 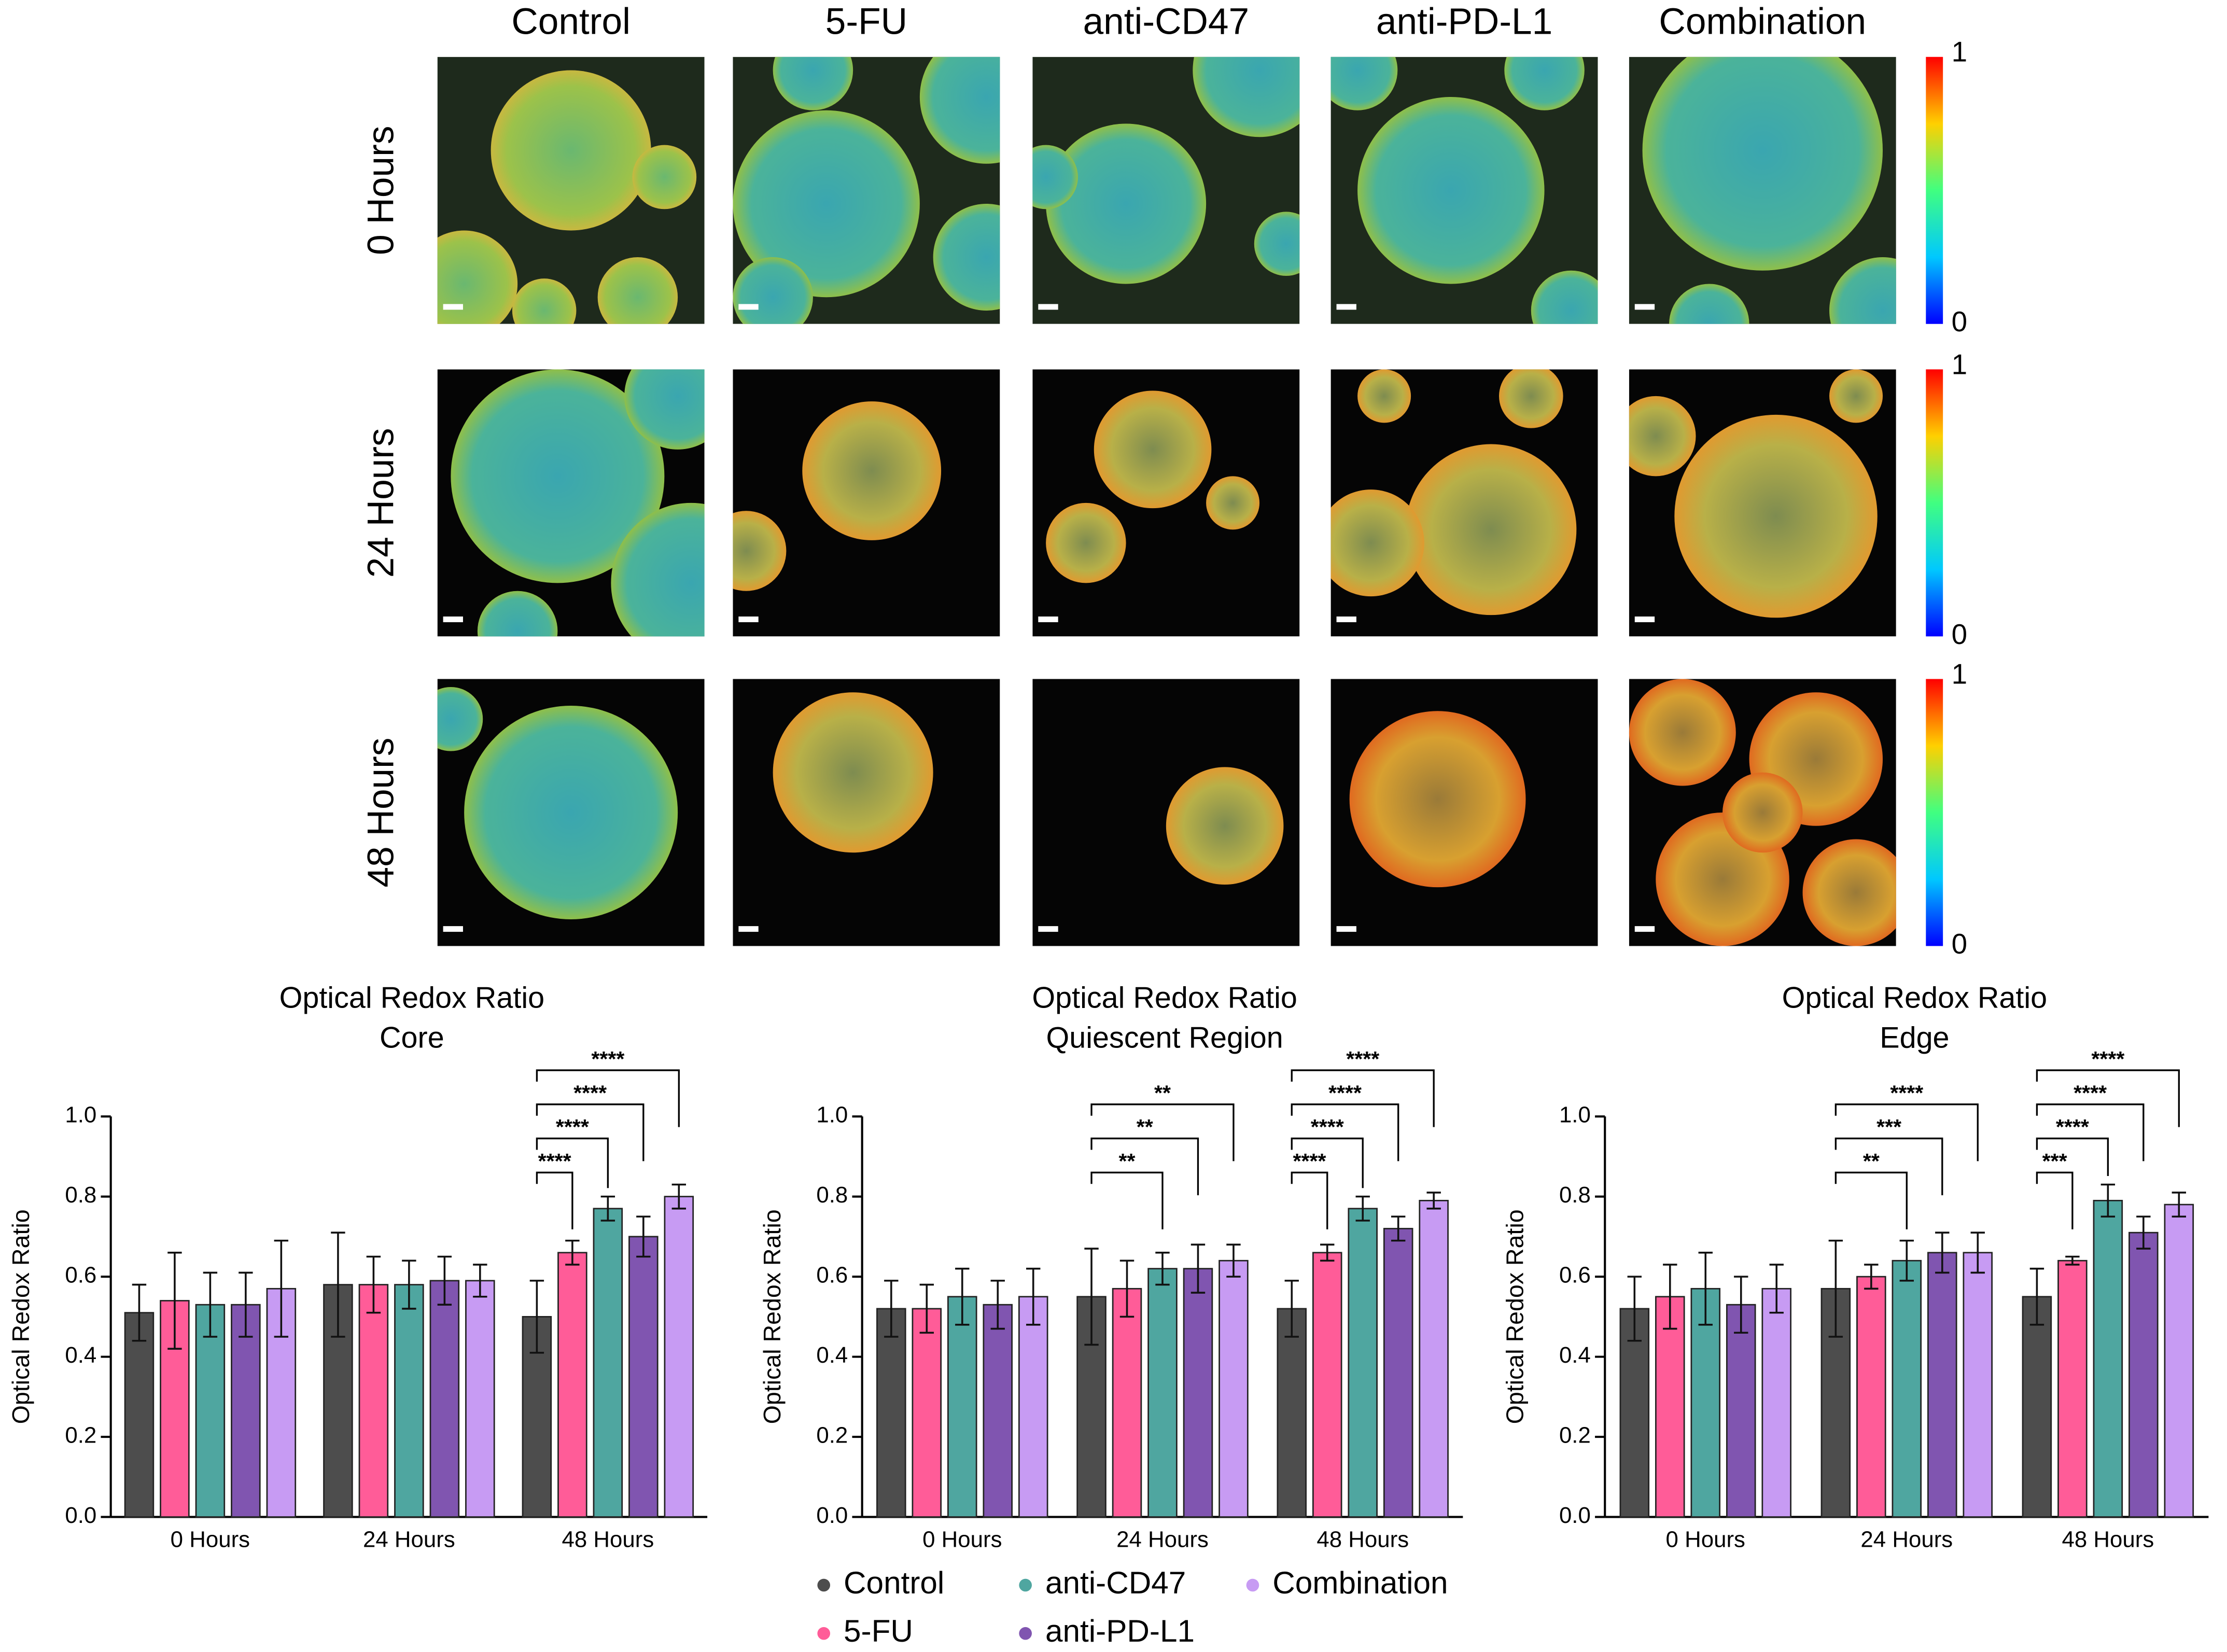 I want to click on y-tick-label: 0.2, so click(x=80, y=1435).